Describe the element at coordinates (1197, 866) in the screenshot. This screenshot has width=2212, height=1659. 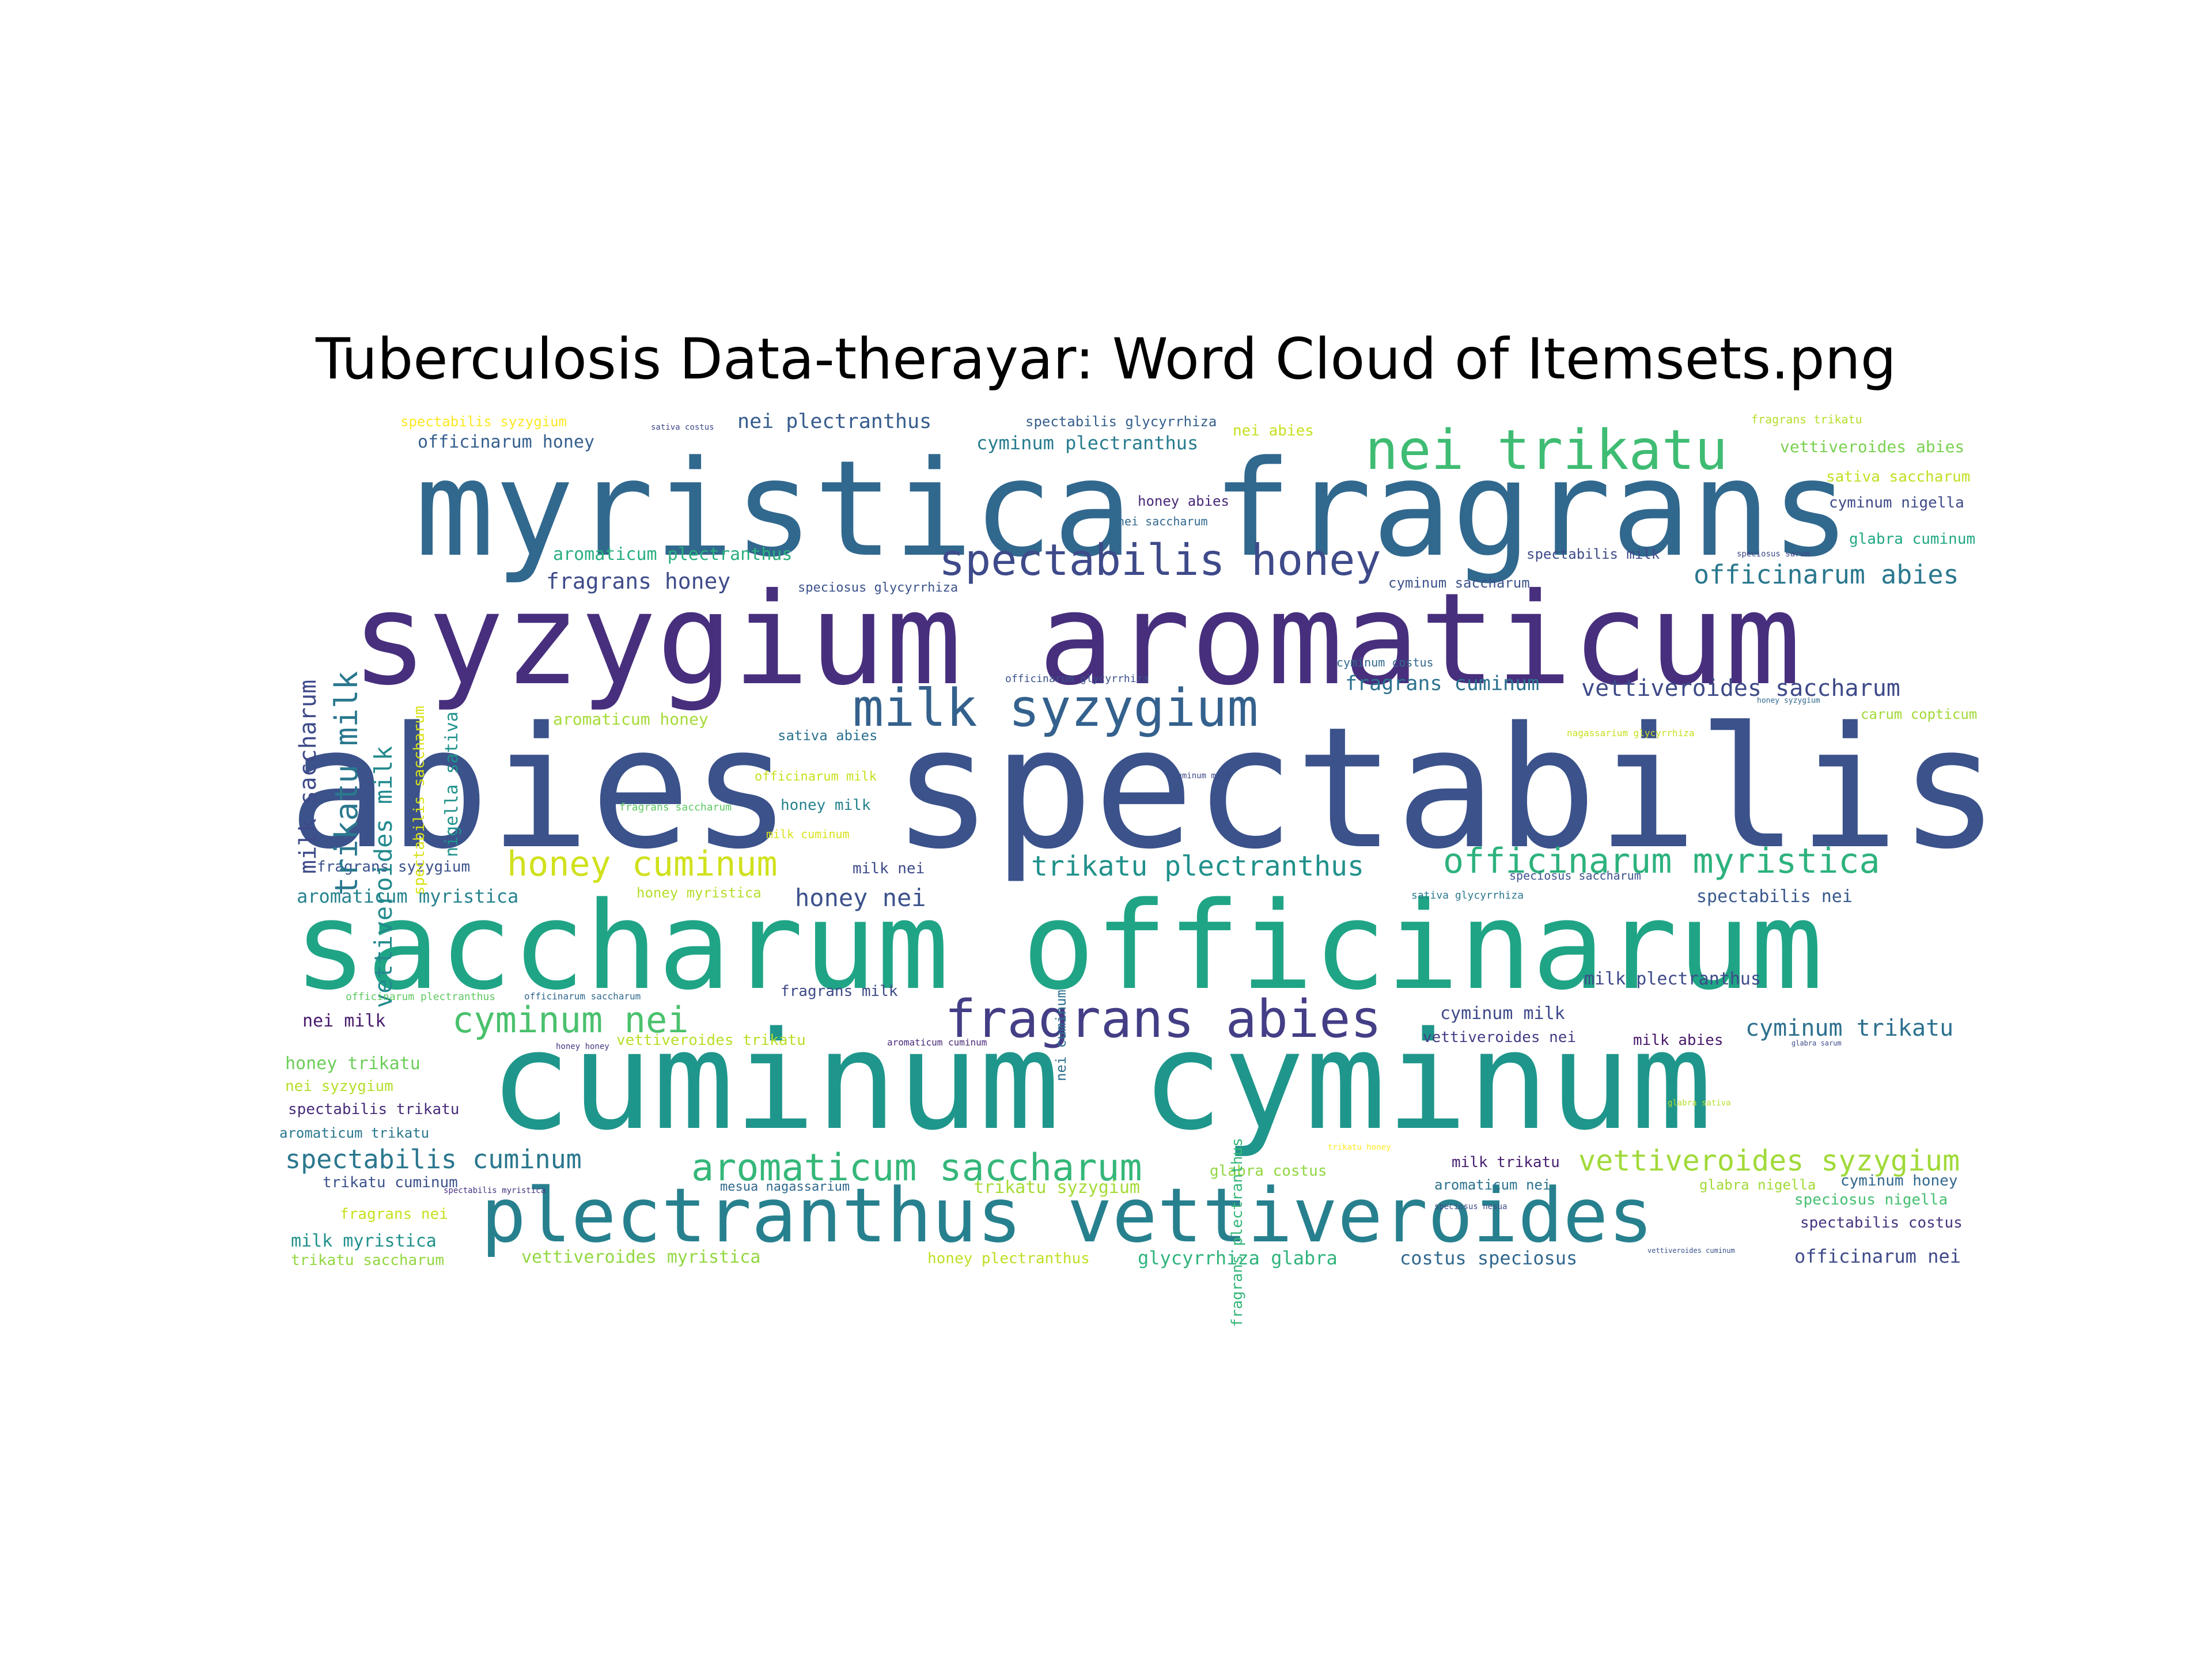
I see `word-trikatu-plectranthus: trikatu plectranthus` at that location.